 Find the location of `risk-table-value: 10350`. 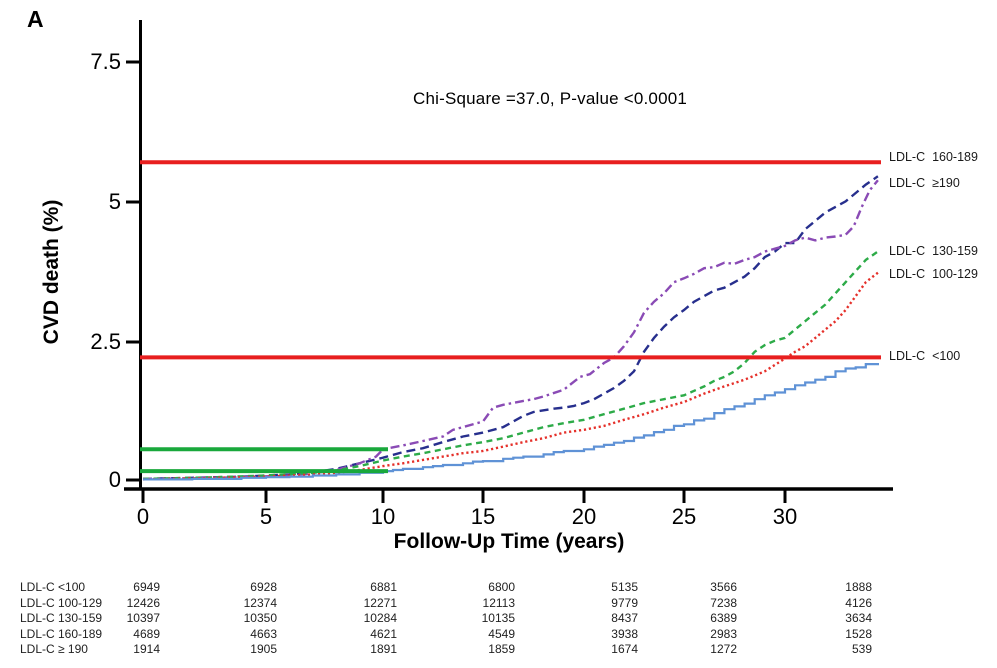

risk-table-value: 10350 is located at coordinates (260, 618).